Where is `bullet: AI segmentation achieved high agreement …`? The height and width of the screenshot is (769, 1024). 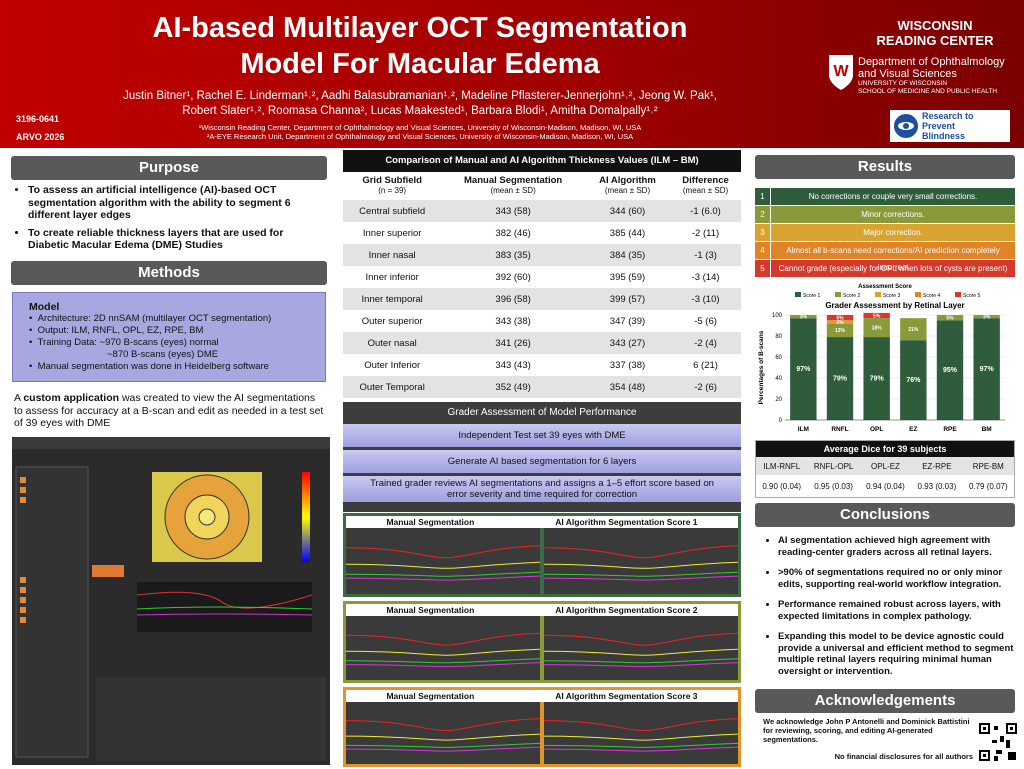
bullet: AI segmentation achieved high agreement … is located at coordinates (896, 546).